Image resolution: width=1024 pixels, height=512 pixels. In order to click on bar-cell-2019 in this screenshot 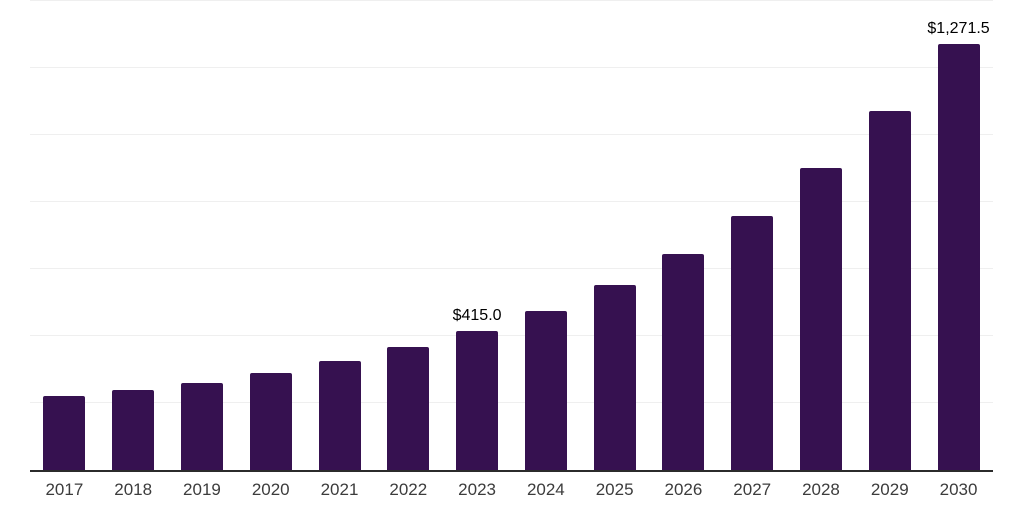, I will do `click(202, 235)`.